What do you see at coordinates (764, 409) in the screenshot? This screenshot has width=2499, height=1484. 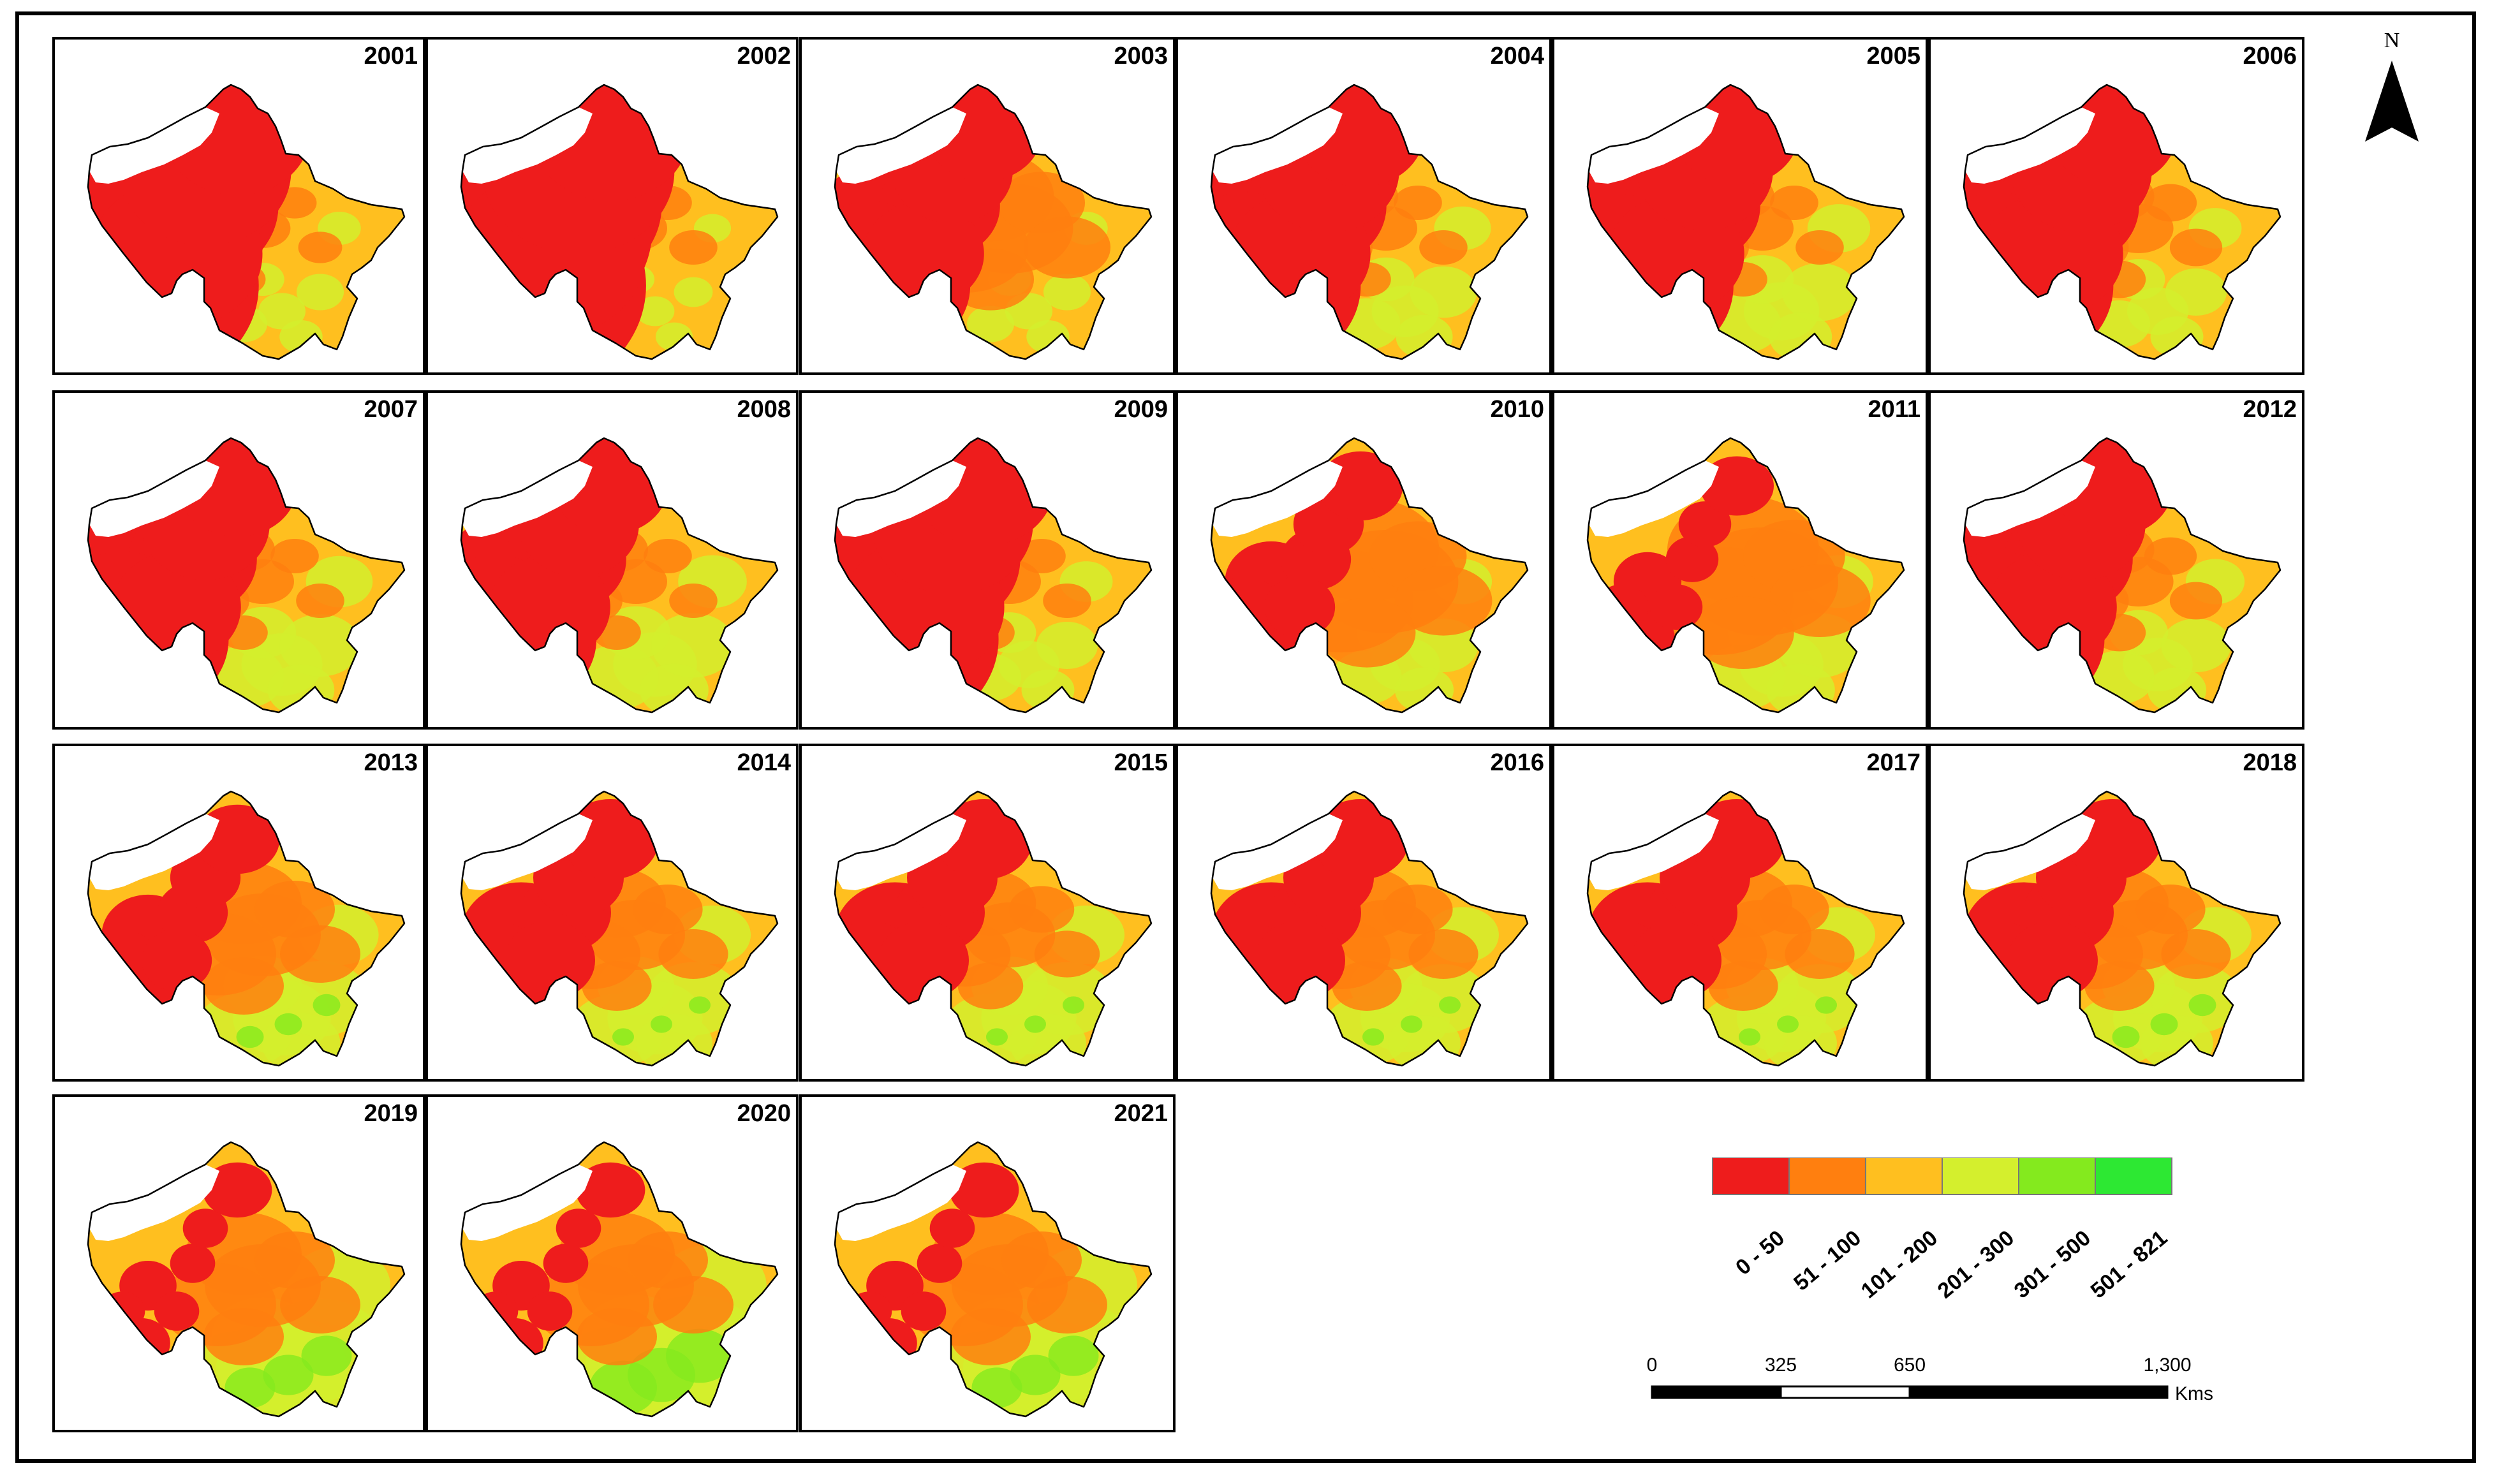 I see `year-label: 2008` at bounding box center [764, 409].